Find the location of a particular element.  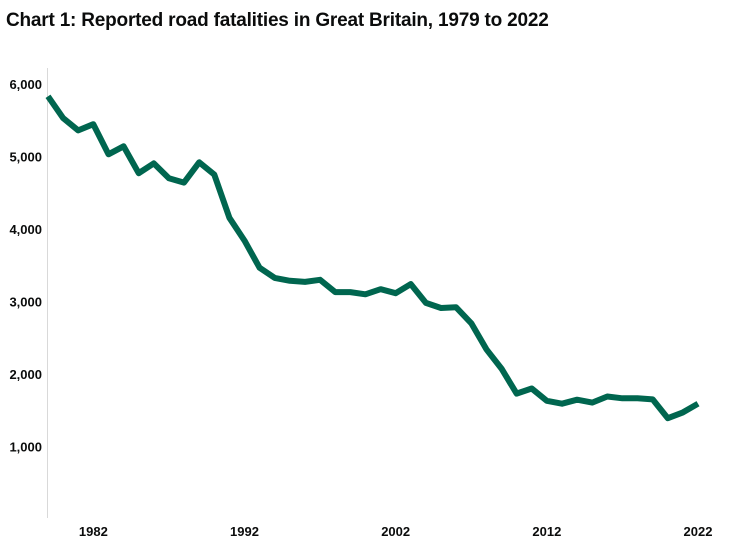

y-tick-label: 3,000 is located at coordinates (25, 302).